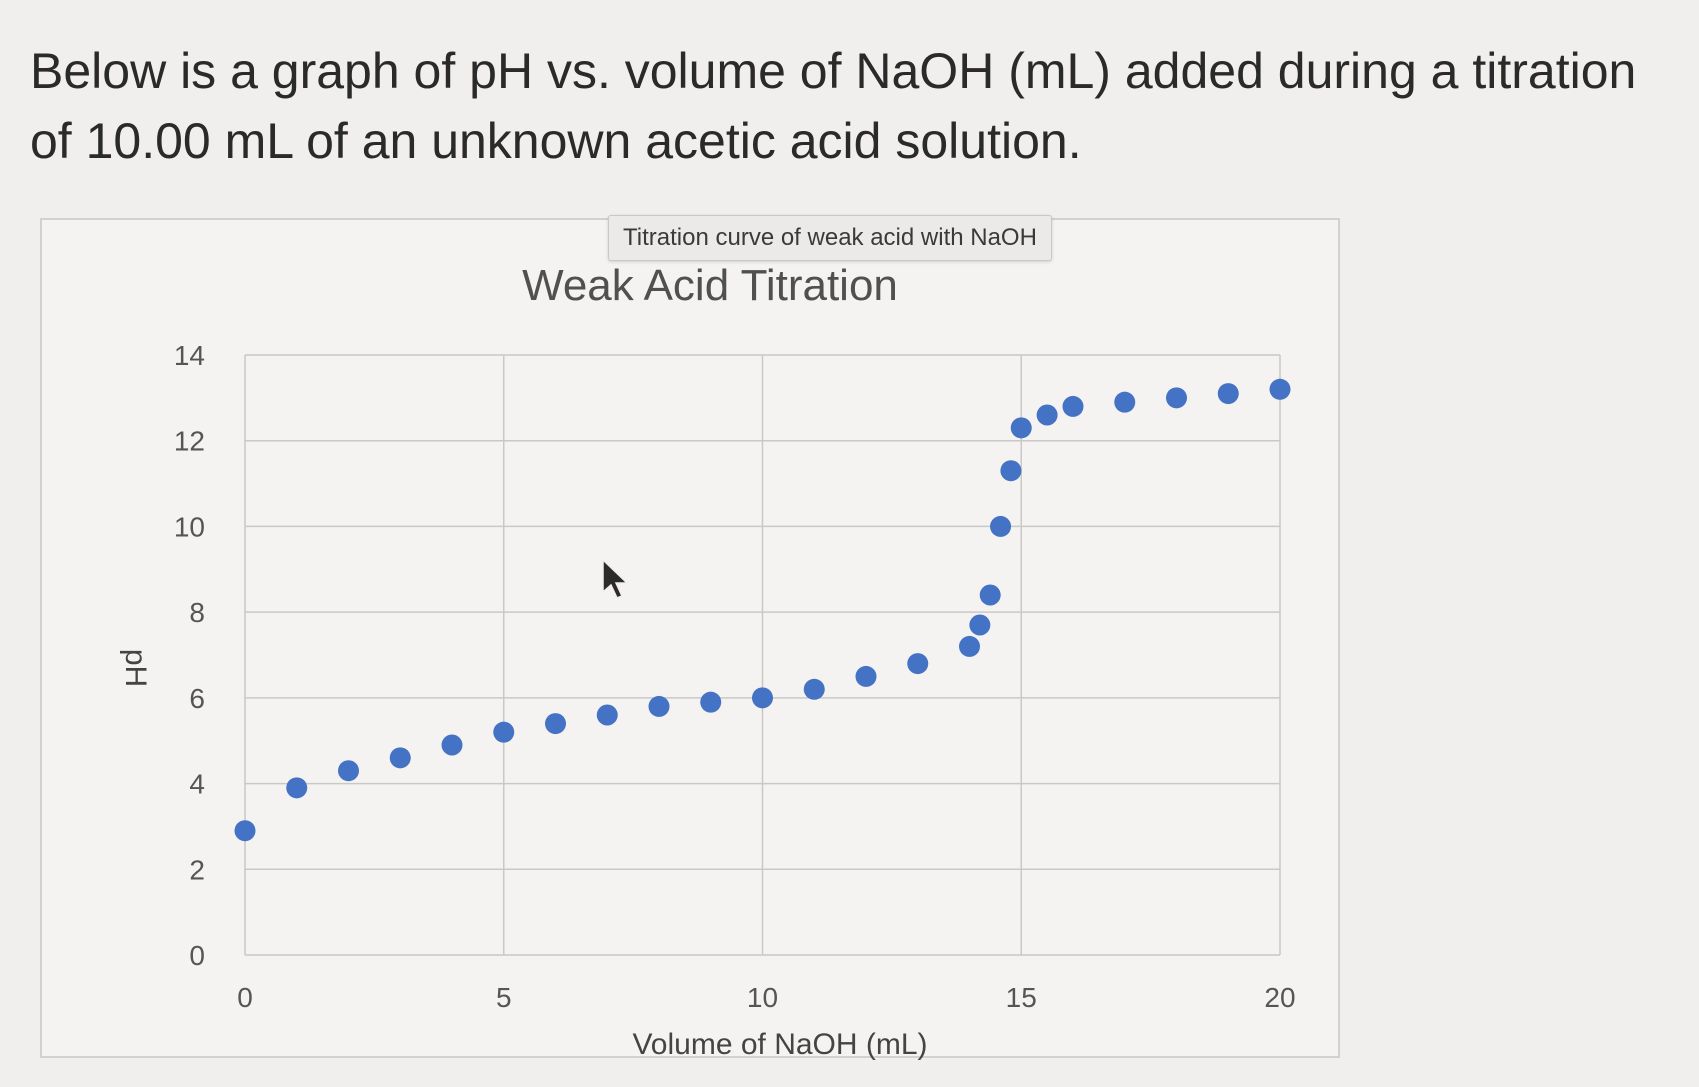 Image resolution: width=1699 pixels, height=1087 pixels. Describe the element at coordinates (245, 997) in the screenshot. I see `x-tick-label: 0` at that location.